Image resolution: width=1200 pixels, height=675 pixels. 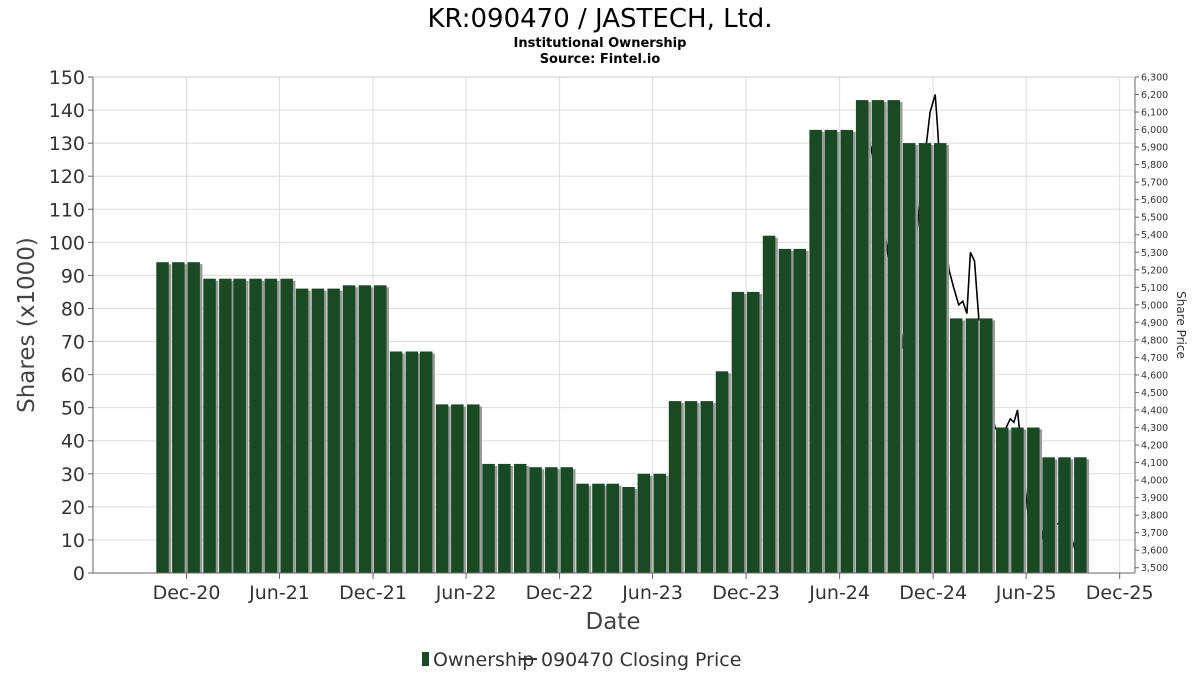 What do you see at coordinates (73, 309) in the screenshot?
I see `y-tick-label: 80` at bounding box center [73, 309].